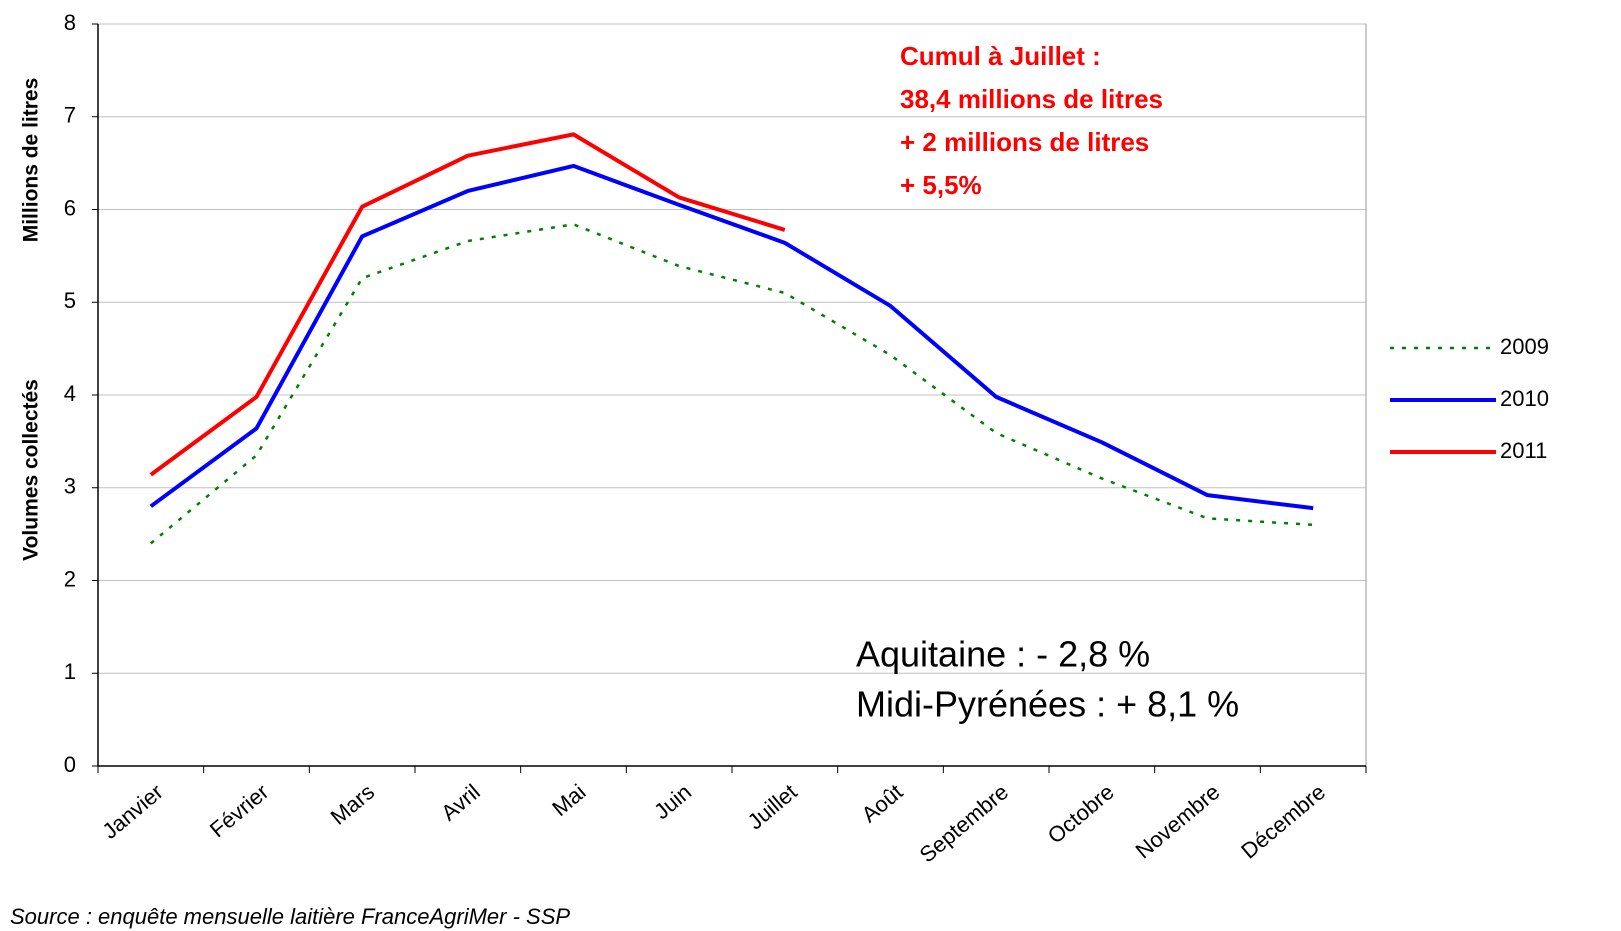 The height and width of the screenshot is (931, 1621). What do you see at coordinates (70, 393) in the screenshot?
I see `y-tick-label: 4` at bounding box center [70, 393].